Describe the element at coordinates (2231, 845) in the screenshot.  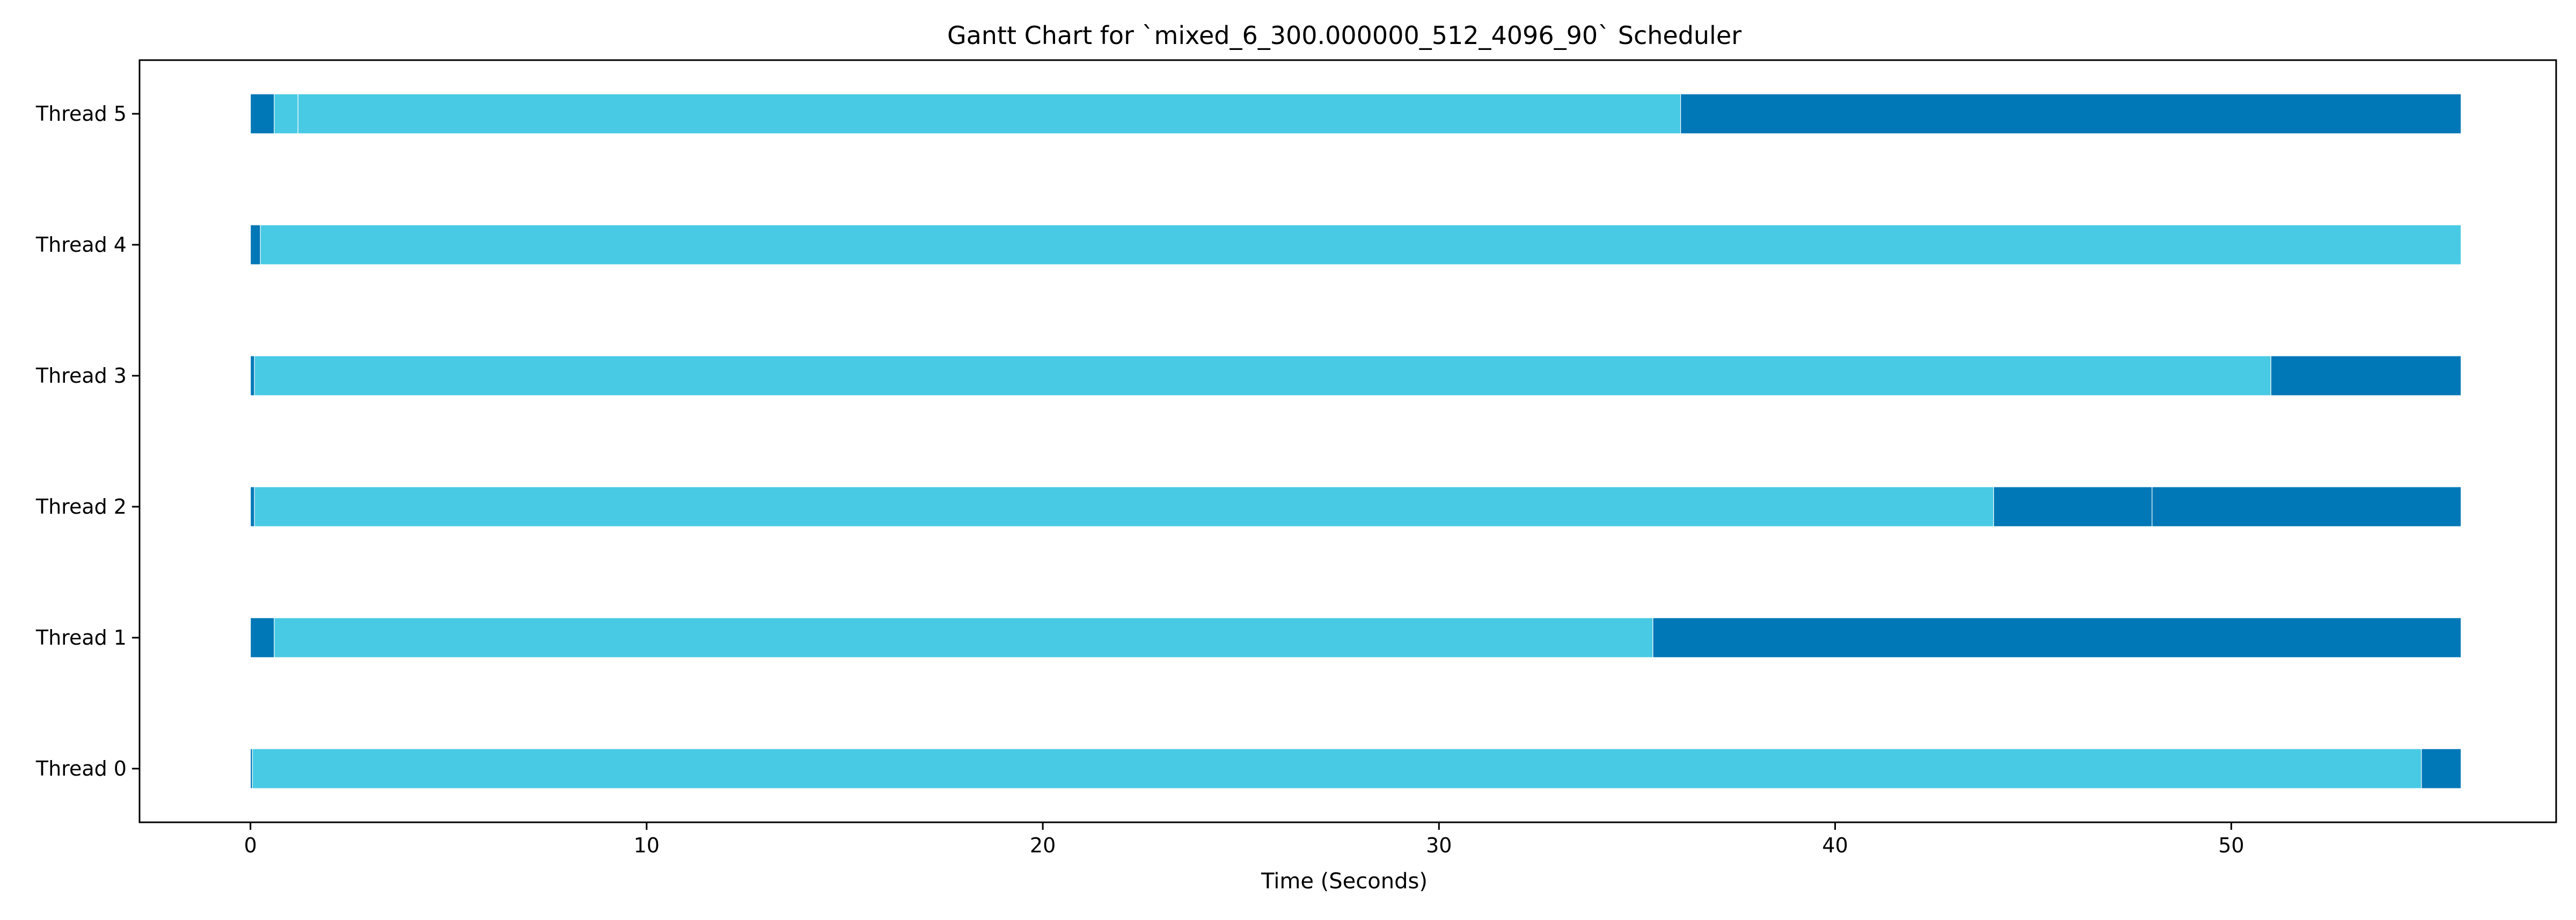
I see `x-tick-label-5: 50` at that location.